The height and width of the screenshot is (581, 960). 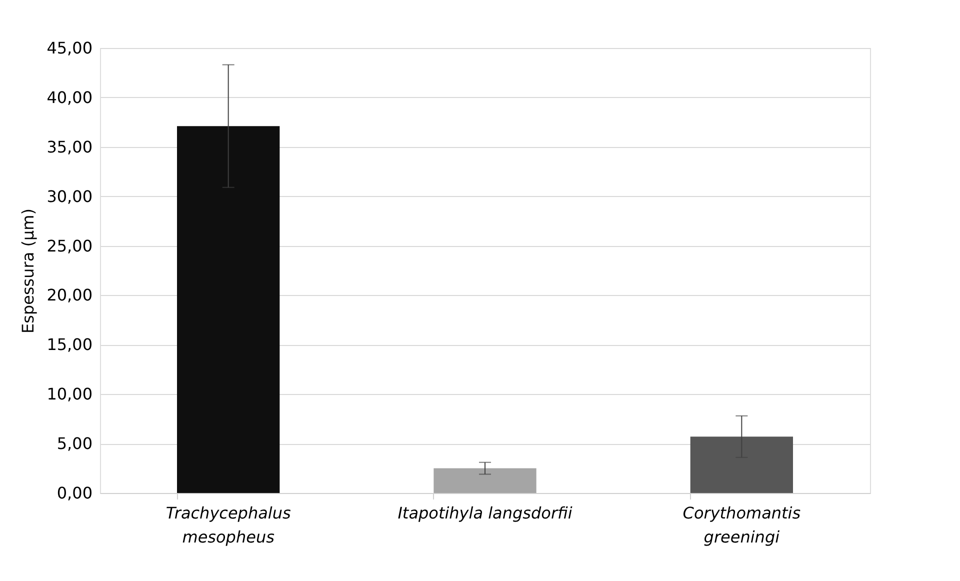 What do you see at coordinates (741, 525) in the screenshot?
I see `x-tick-label: Corythomantis greeningi` at bounding box center [741, 525].